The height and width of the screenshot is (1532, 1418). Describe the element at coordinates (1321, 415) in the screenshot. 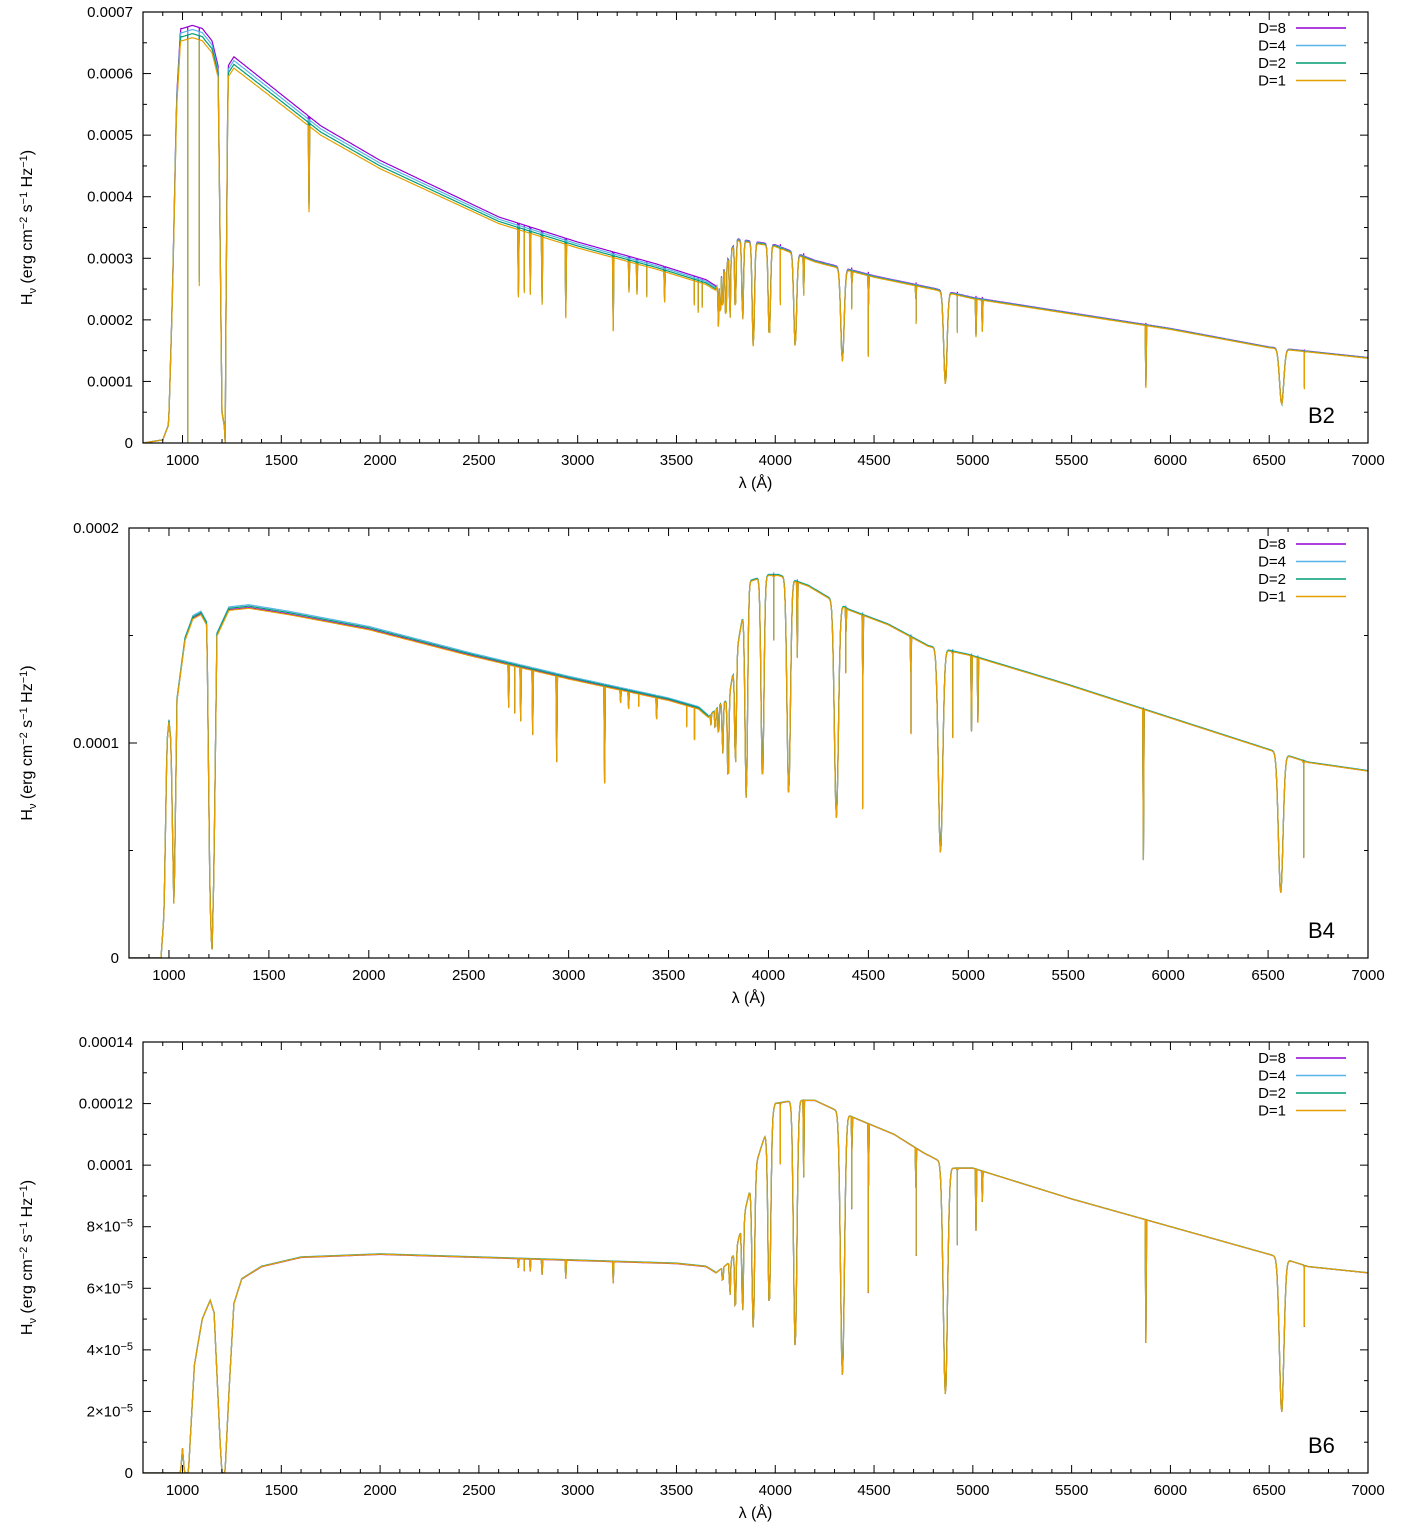

I see `panel-label: B2` at that location.